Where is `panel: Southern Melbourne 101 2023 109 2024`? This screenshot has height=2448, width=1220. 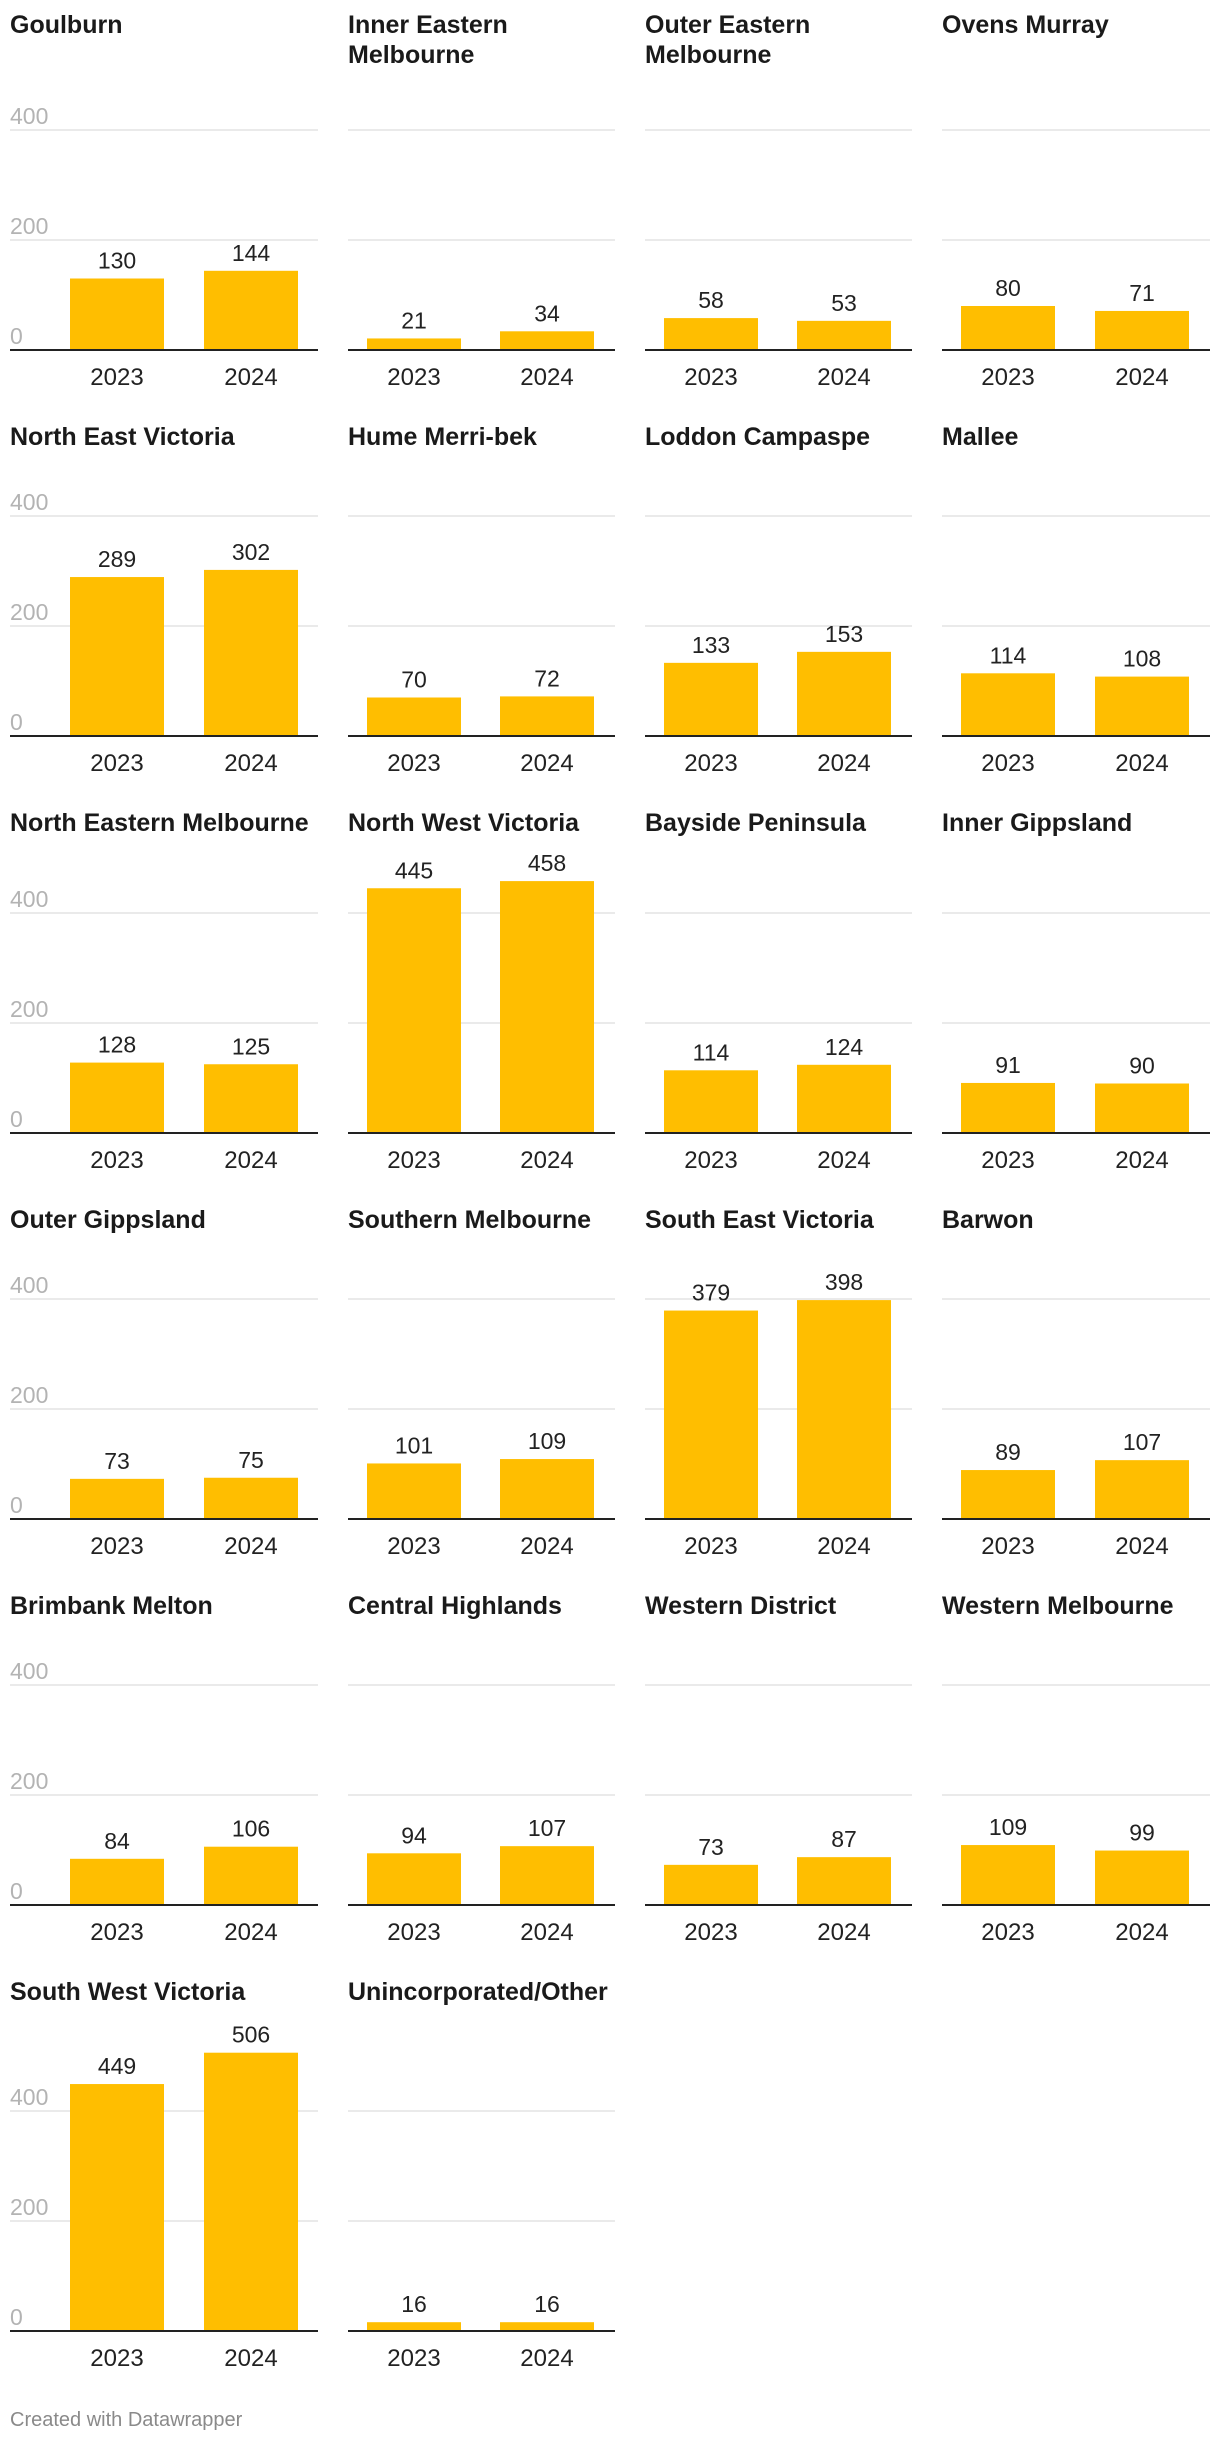 panel: Southern Melbourne 101 2023 109 2024 is located at coordinates (481, 1383).